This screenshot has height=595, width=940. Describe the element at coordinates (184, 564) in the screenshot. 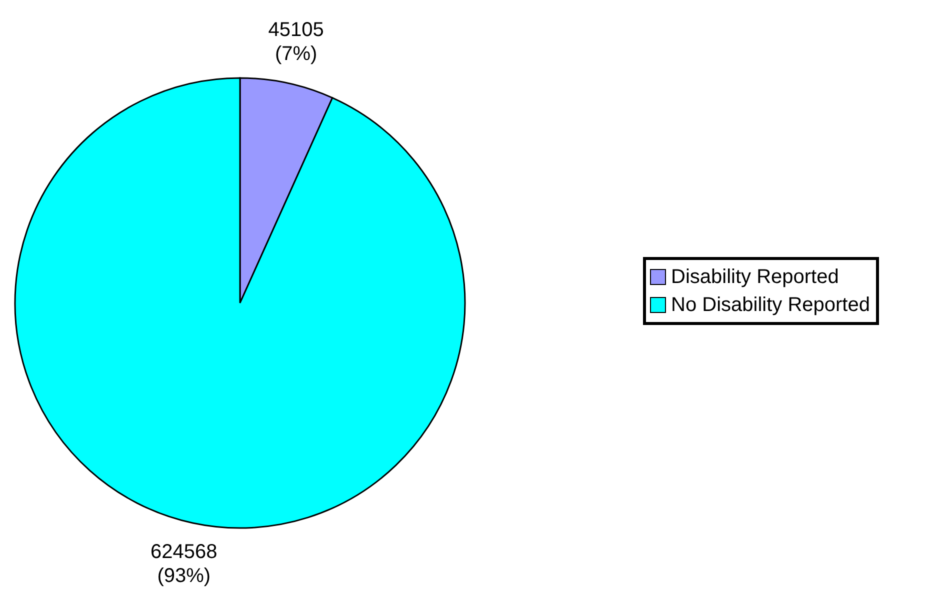

I see `data-label: 624568 (93%)` at that location.